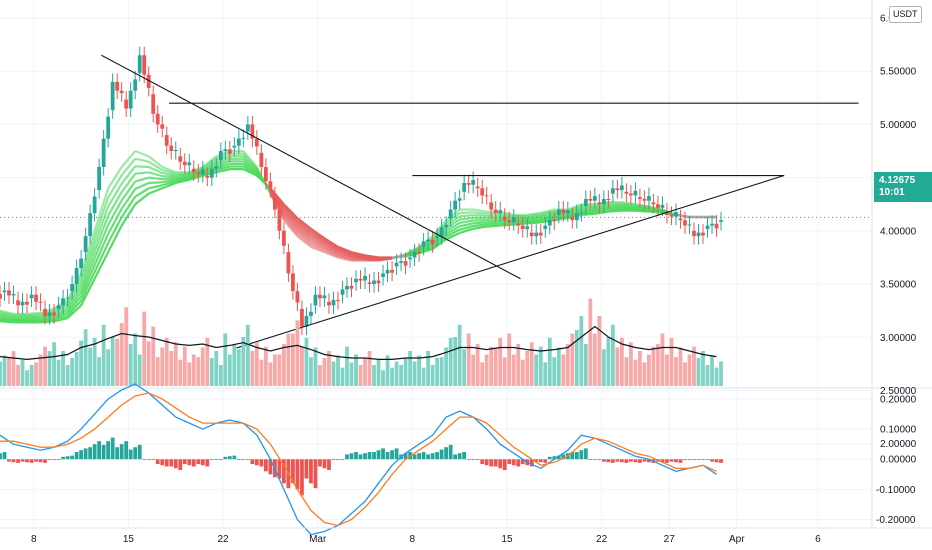 This screenshot has height=550, width=932. I want to click on time-tick-label: 27, so click(670, 539).